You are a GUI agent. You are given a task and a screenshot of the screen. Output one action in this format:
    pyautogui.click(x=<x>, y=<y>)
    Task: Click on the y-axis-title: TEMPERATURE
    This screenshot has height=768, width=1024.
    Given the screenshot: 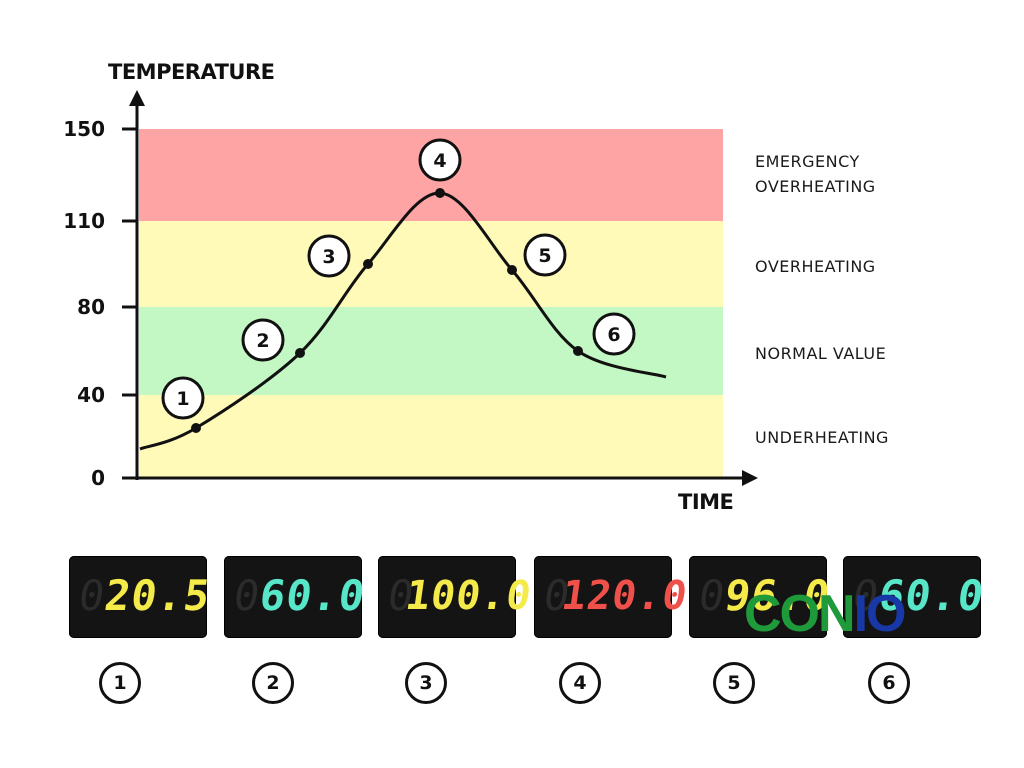 What is the action you would take?
    pyautogui.click(x=191, y=72)
    